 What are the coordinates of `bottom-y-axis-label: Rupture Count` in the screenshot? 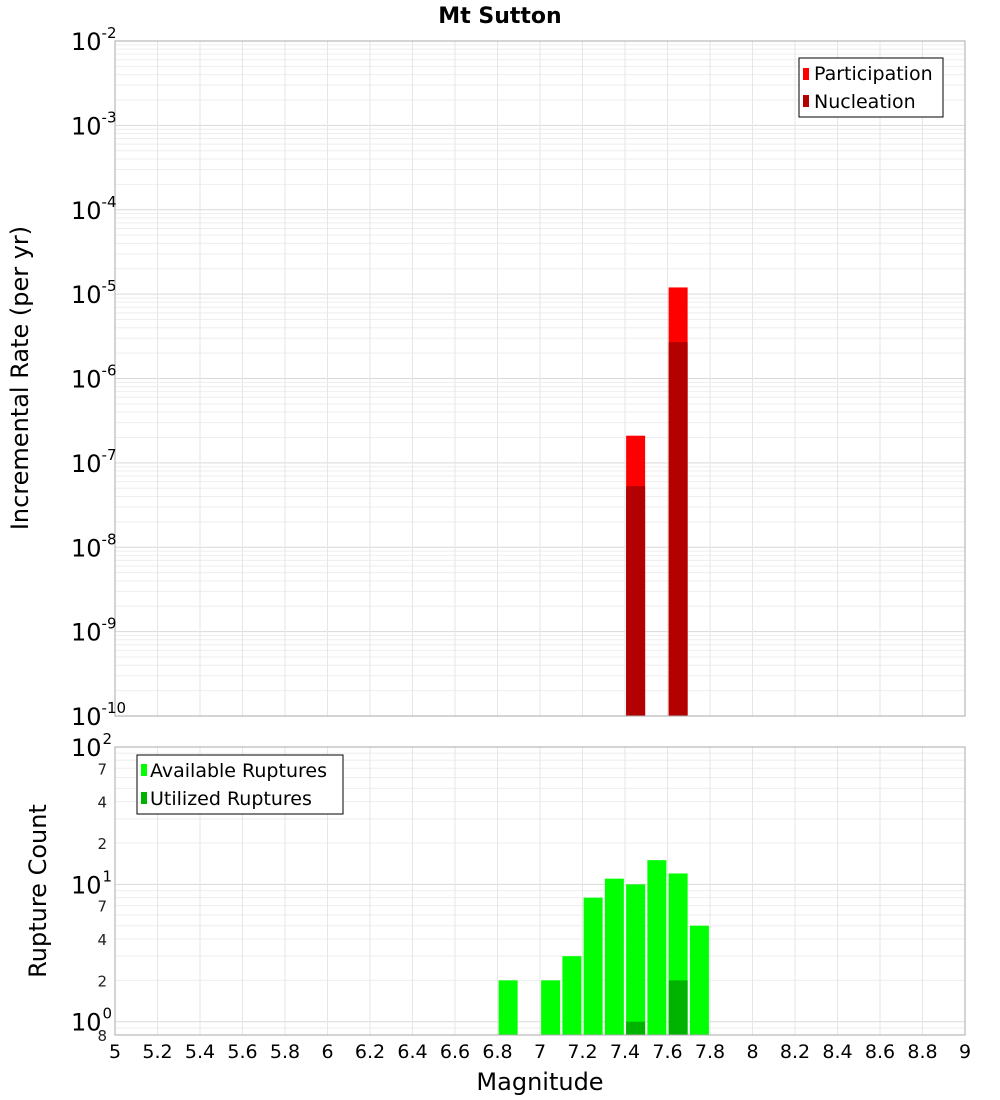 It's located at (38, 891).